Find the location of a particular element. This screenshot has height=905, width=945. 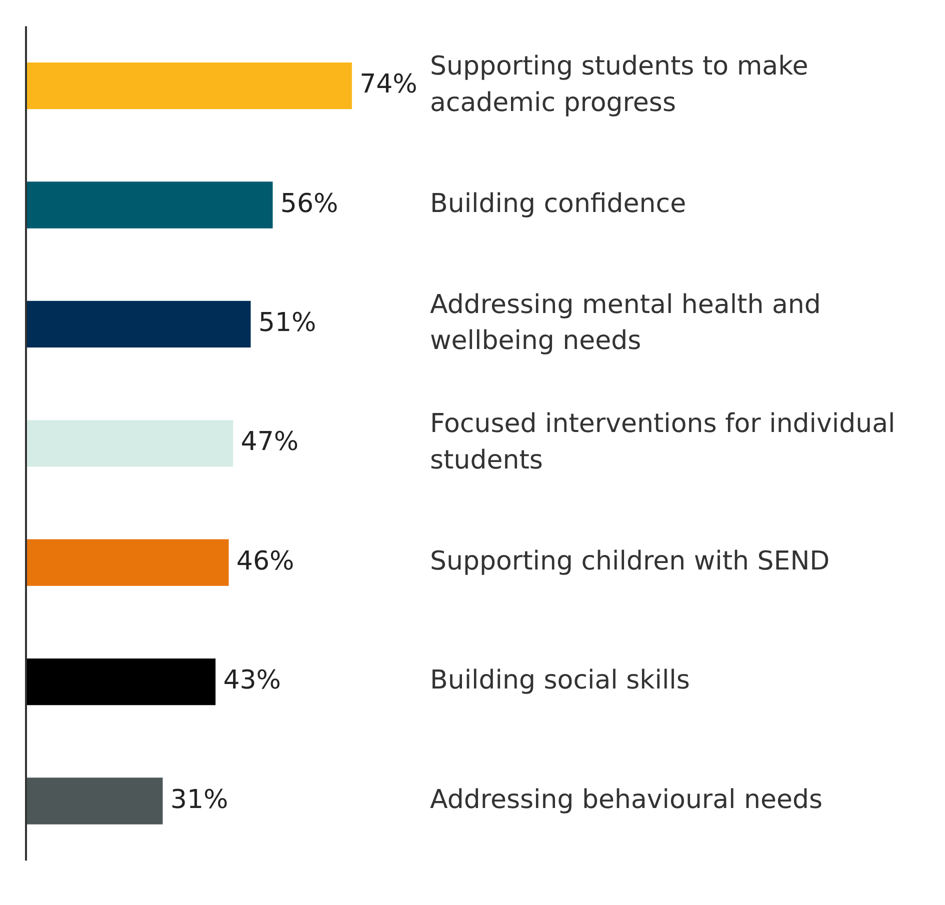

y-tick-label: Addressing behavioural needs is located at coordinates (626, 799).